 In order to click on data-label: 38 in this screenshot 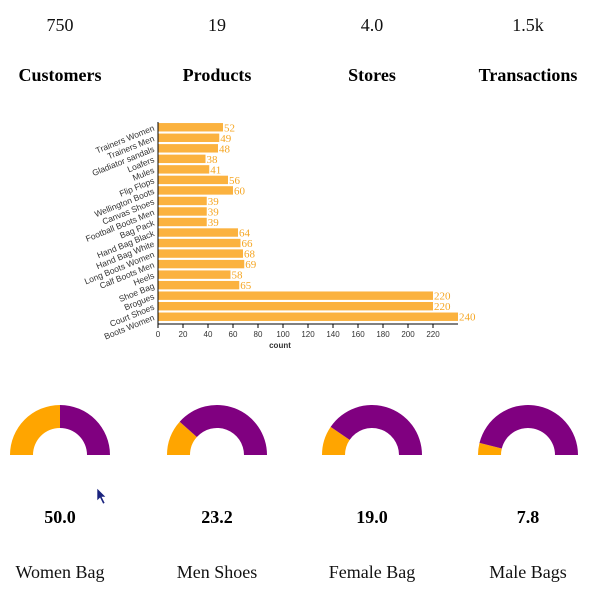, I will do `click(213, 160)`.